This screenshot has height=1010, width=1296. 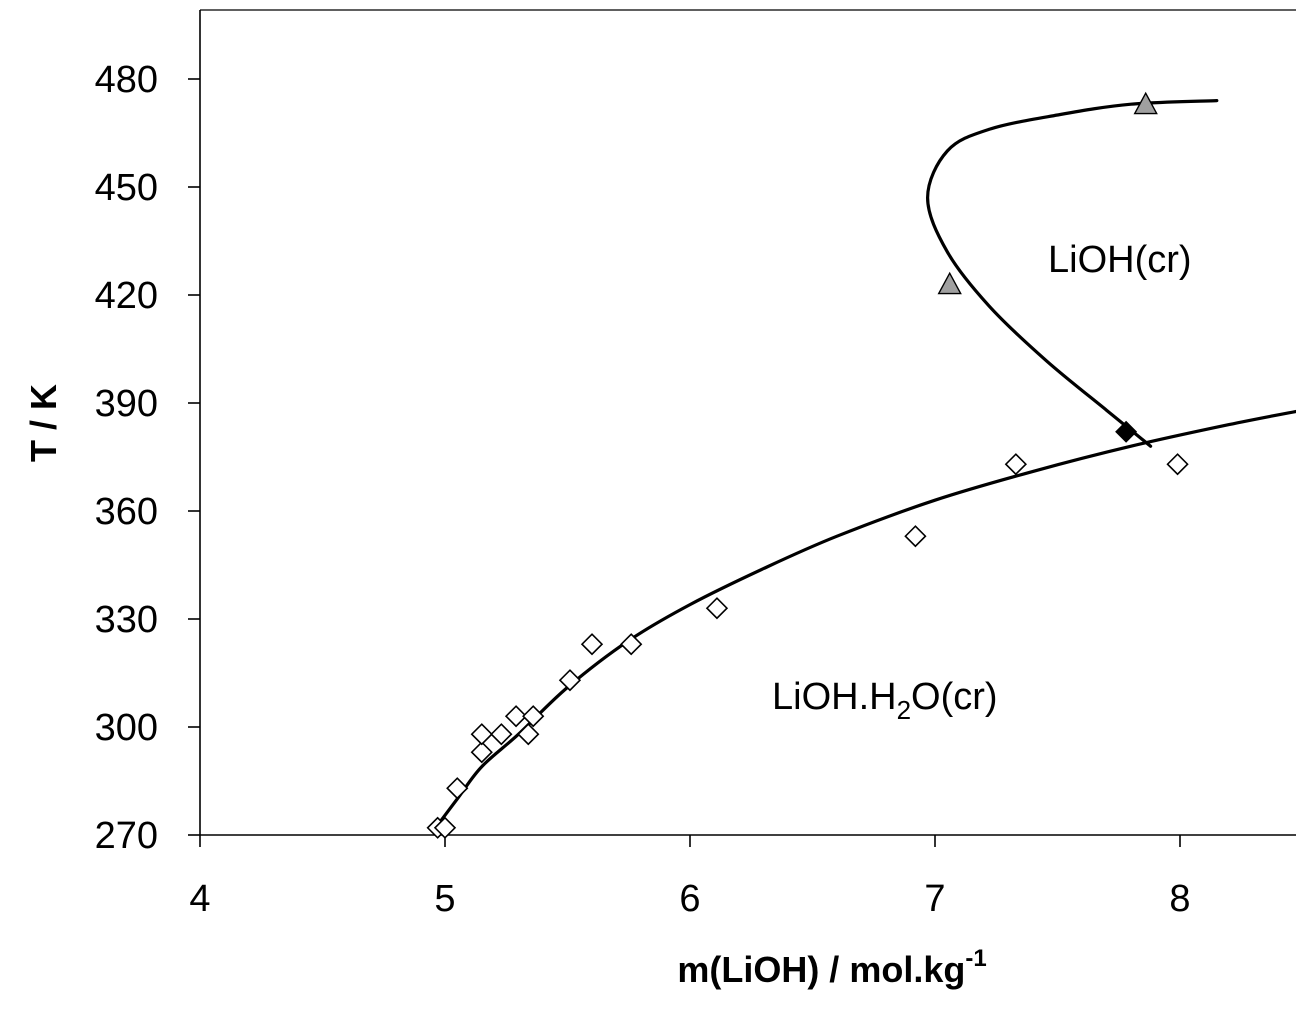 What do you see at coordinates (934, 899) in the screenshot?
I see `x-tick-label: 7` at bounding box center [934, 899].